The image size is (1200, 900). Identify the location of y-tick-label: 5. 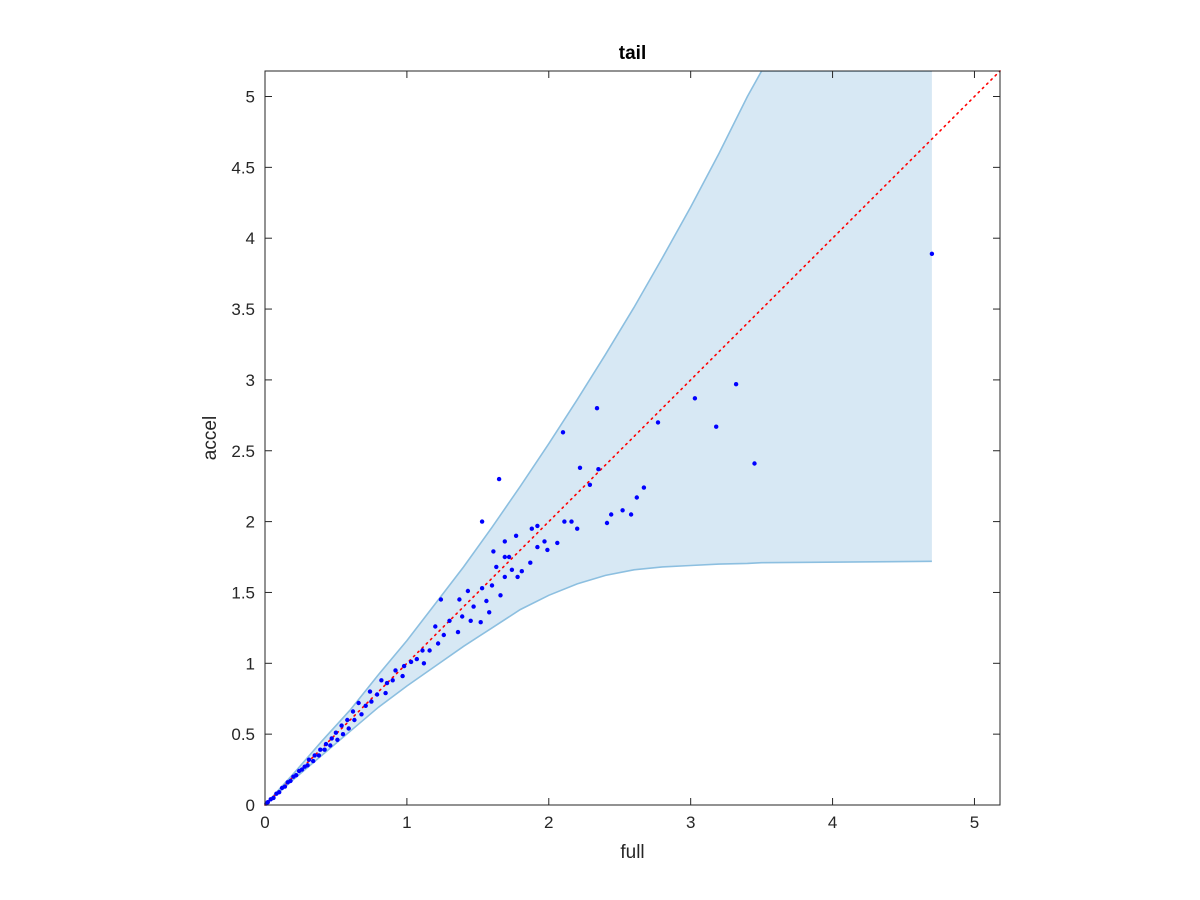
(250, 97).